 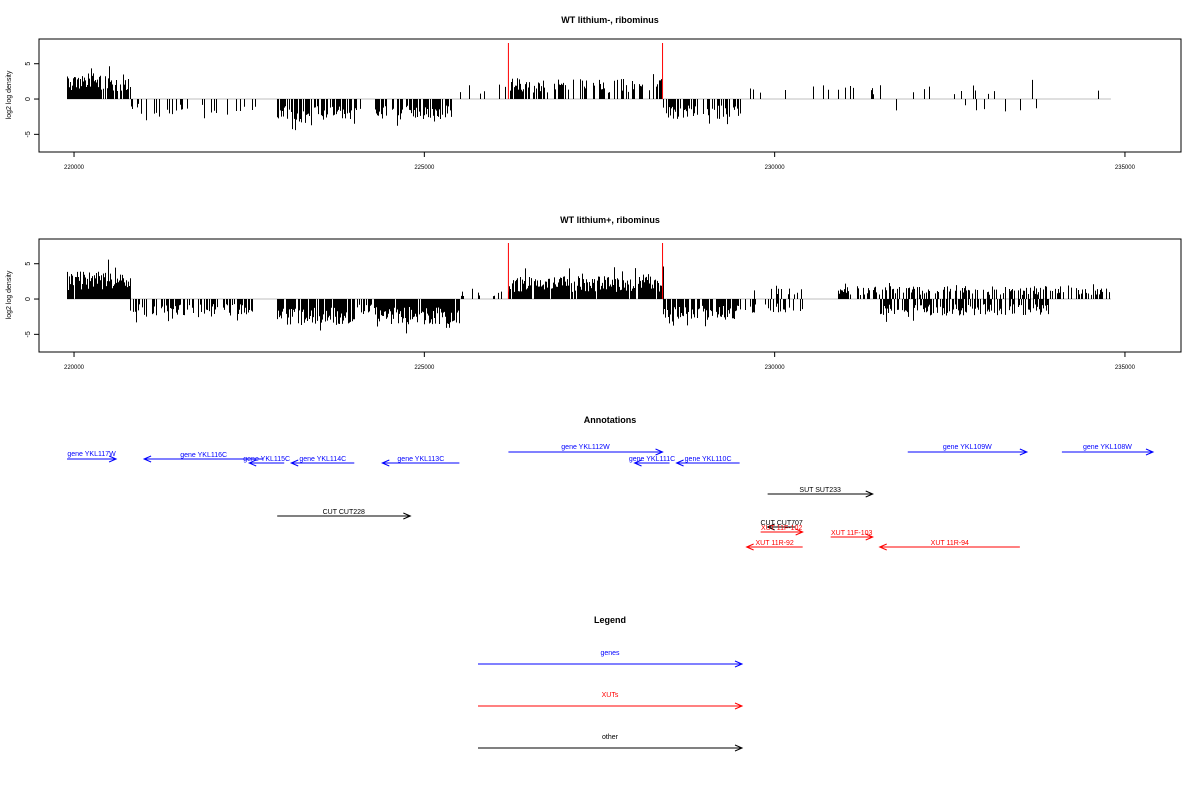 I want to click on feature-label: gene YKL110C, so click(x=708, y=459).